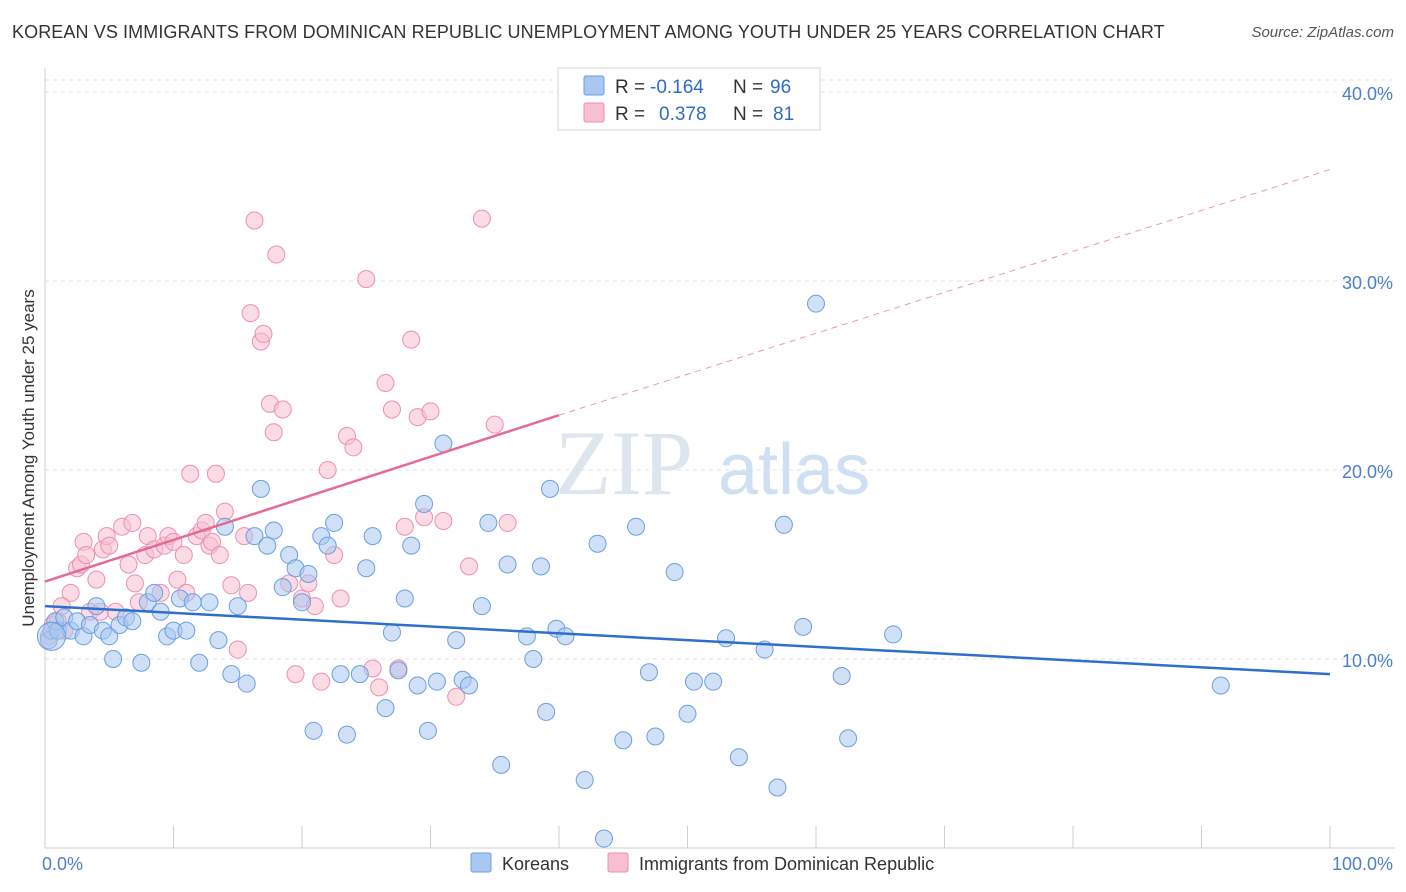 This screenshot has width=1406, height=892. What do you see at coordinates (481, 862) in the screenshot?
I see `bottom-legend-swatch-korean` at bounding box center [481, 862].